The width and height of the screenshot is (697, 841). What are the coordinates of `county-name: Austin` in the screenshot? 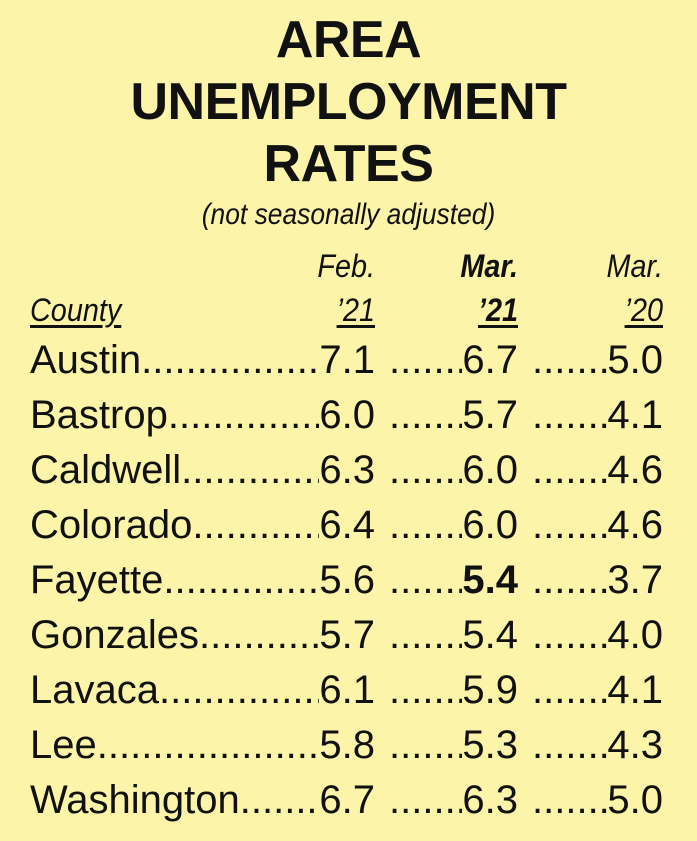 It's located at (86, 360).